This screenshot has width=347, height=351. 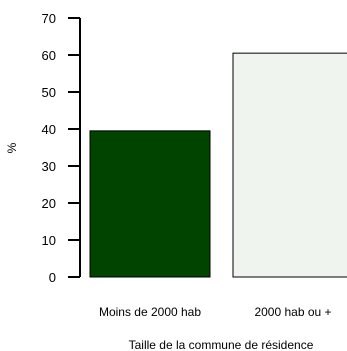 I want to click on x-axis-category-labels: Moins de 2000 hab 2000 hab ou +, so click(x=215, y=312).